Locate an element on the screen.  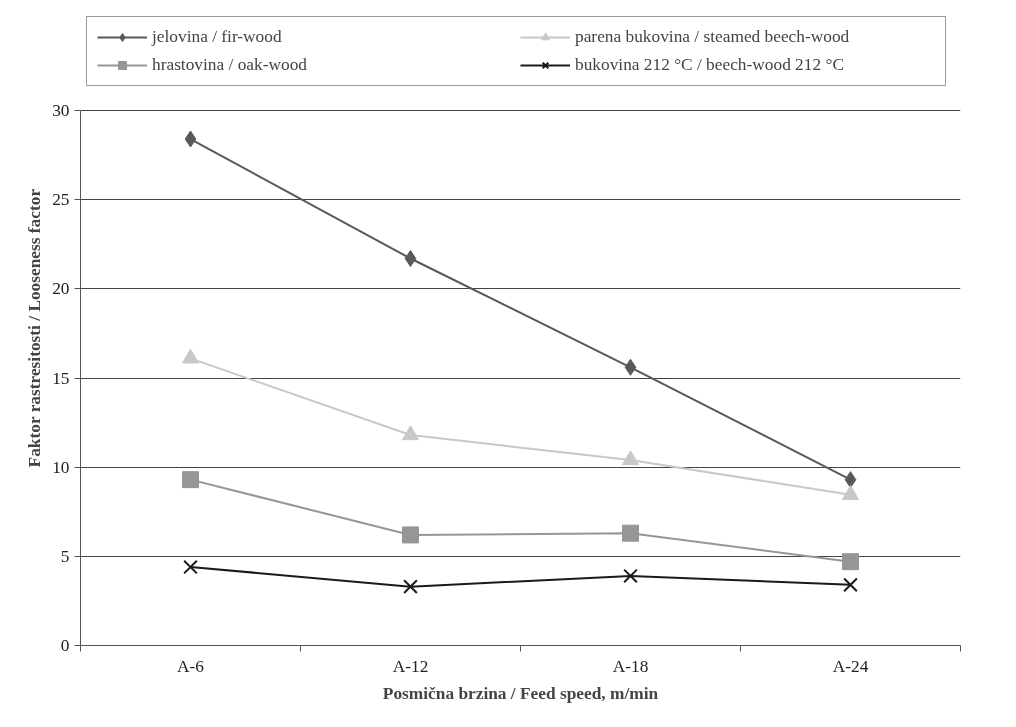
x-axis-title: Posmična brzina / Feed speed, m/min is located at coordinates (520, 693).